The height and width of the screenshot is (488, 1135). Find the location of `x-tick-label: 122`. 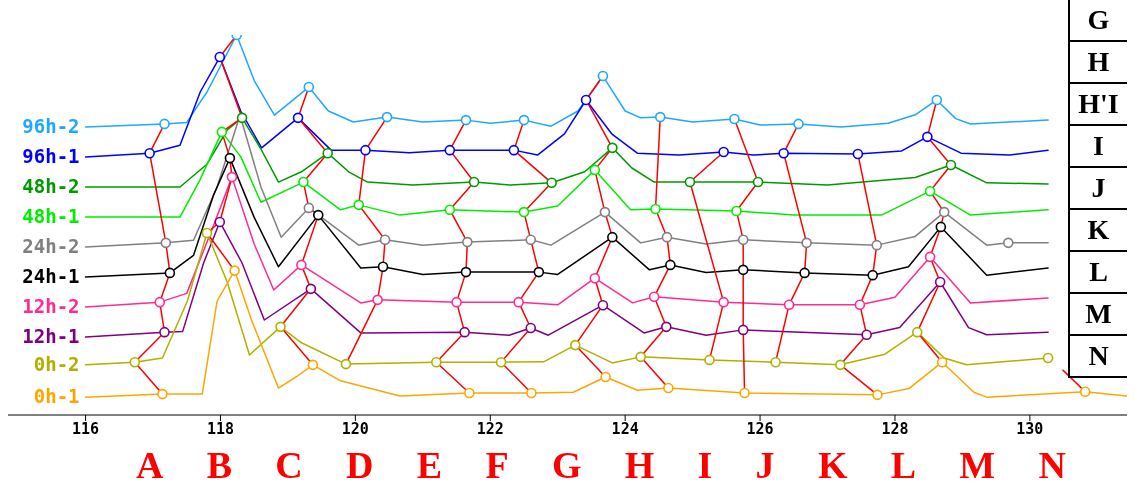

x-tick-label: 122 is located at coordinates (490, 428).